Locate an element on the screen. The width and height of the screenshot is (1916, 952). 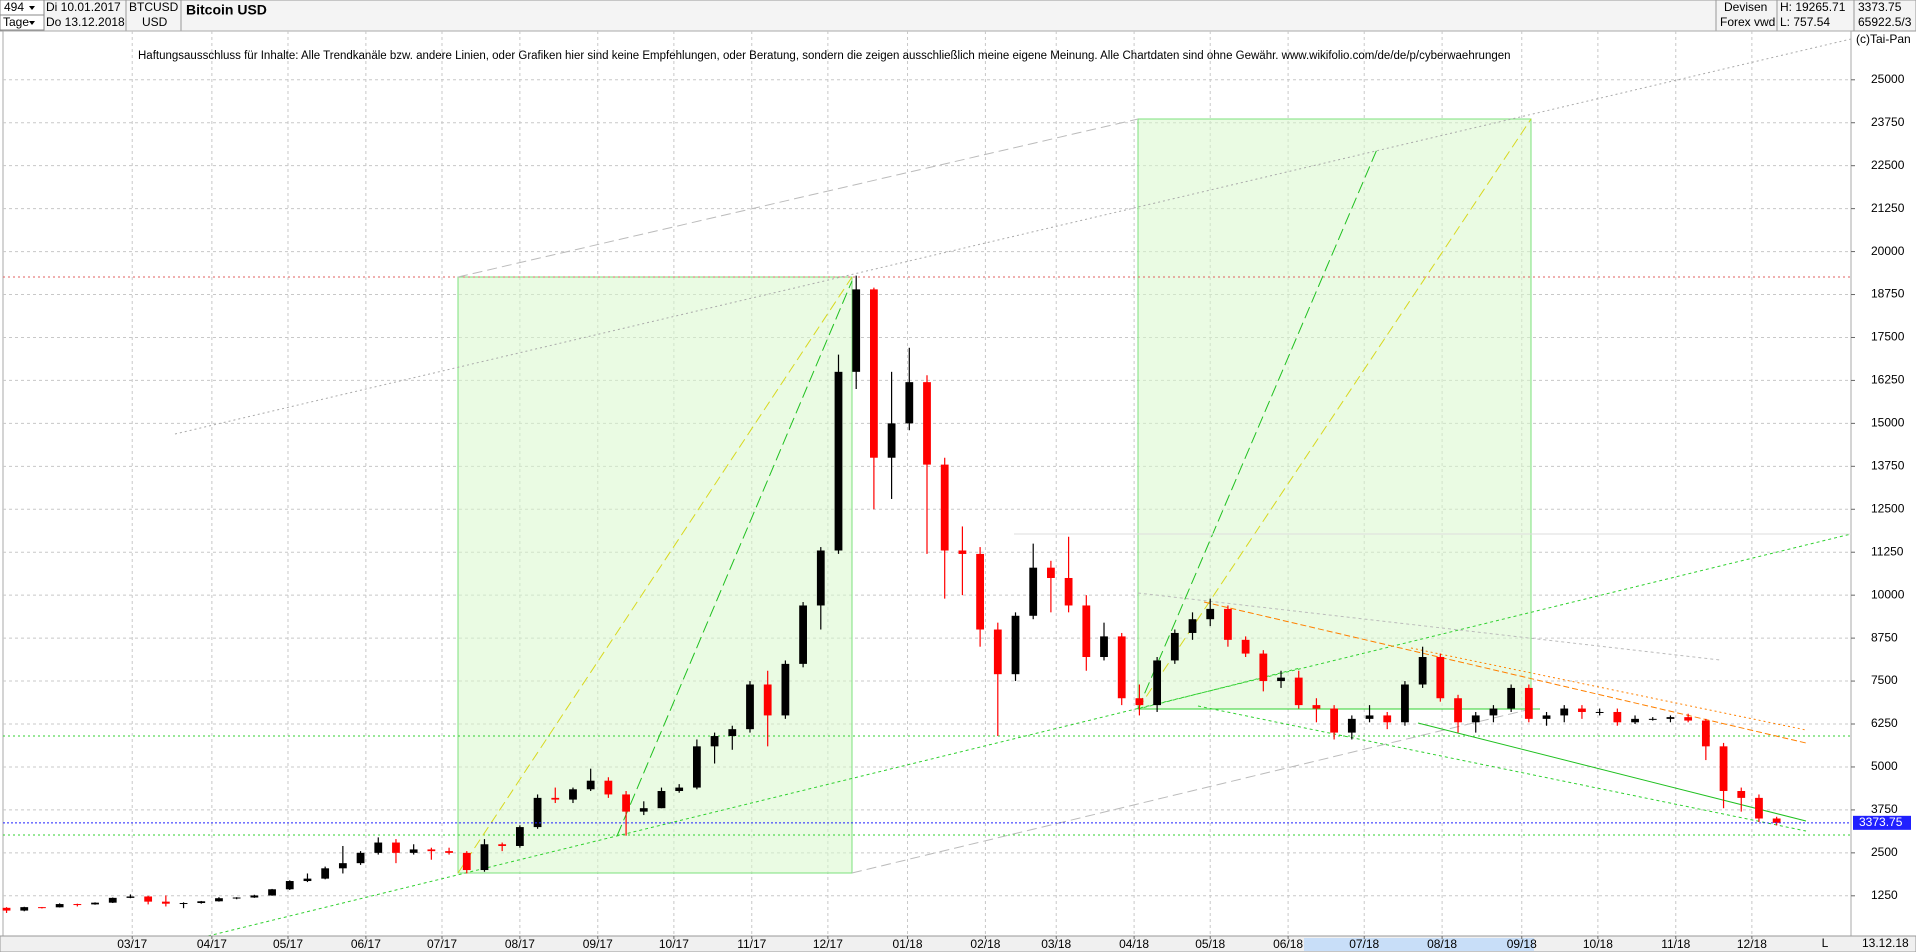
y-tick-label: 8750 is located at coordinates (1884, 637).